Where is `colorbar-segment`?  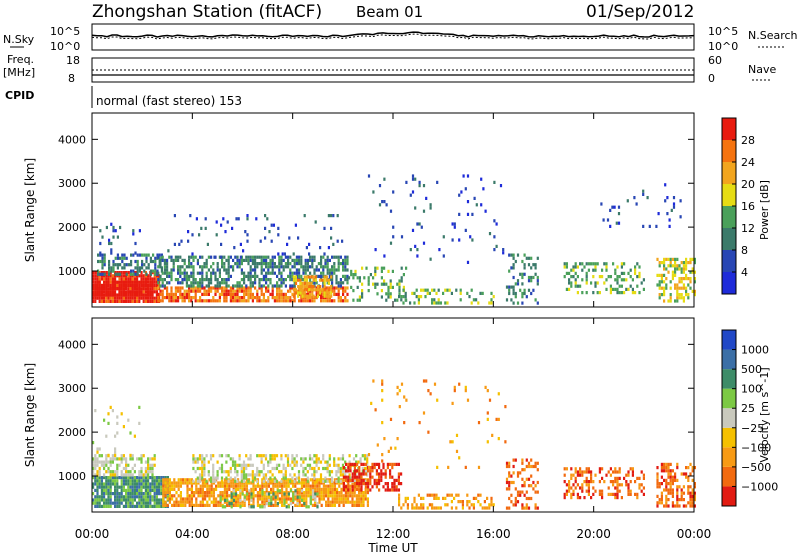
colorbar-segment is located at coordinates (729, 437).